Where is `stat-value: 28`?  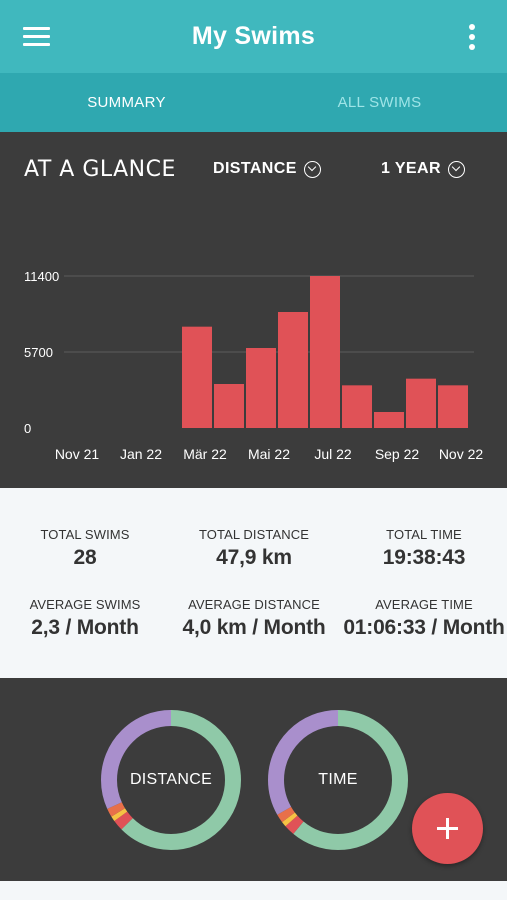 stat-value: 28 is located at coordinates (85, 557).